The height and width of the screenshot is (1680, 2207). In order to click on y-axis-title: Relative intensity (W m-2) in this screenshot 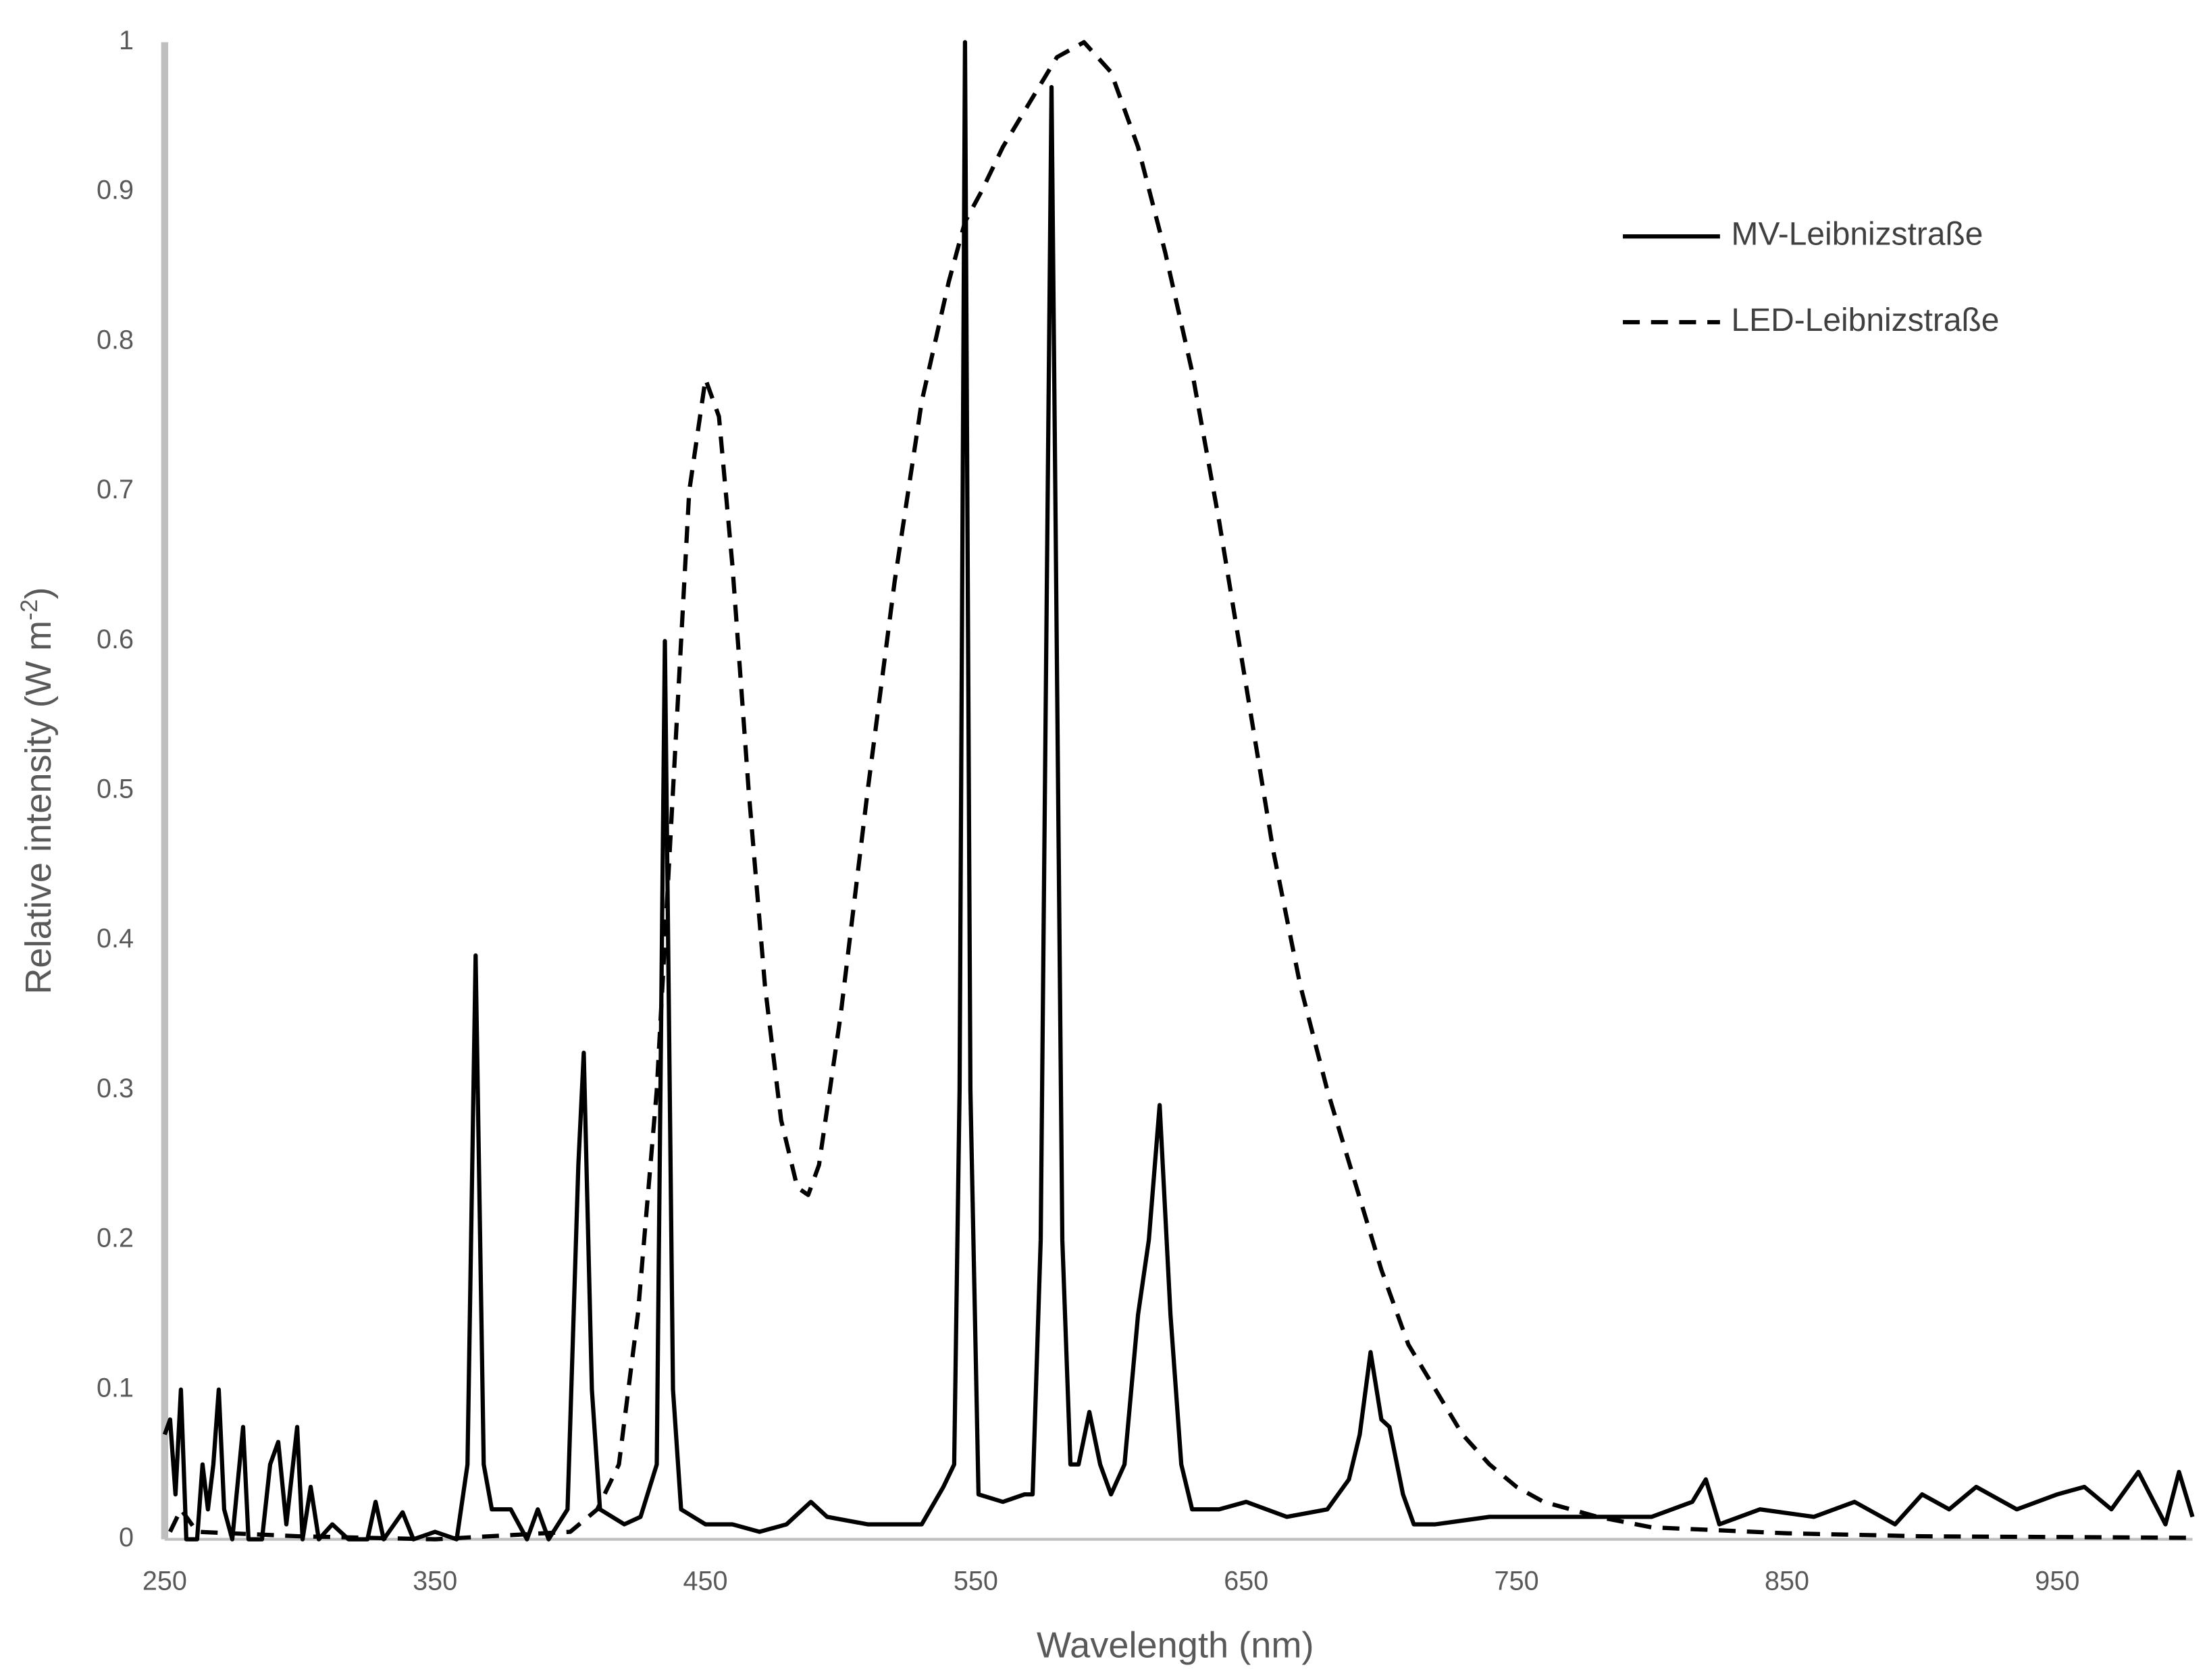, I will do `click(37, 791)`.